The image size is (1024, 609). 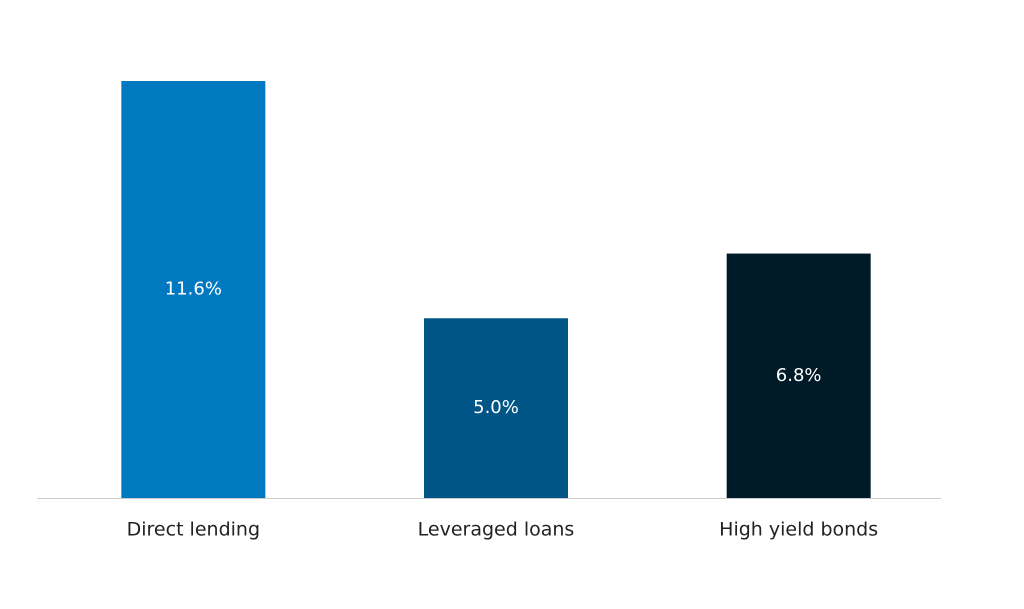 I want to click on x-tick-label: Leveraged loans, so click(x=496, y=530).